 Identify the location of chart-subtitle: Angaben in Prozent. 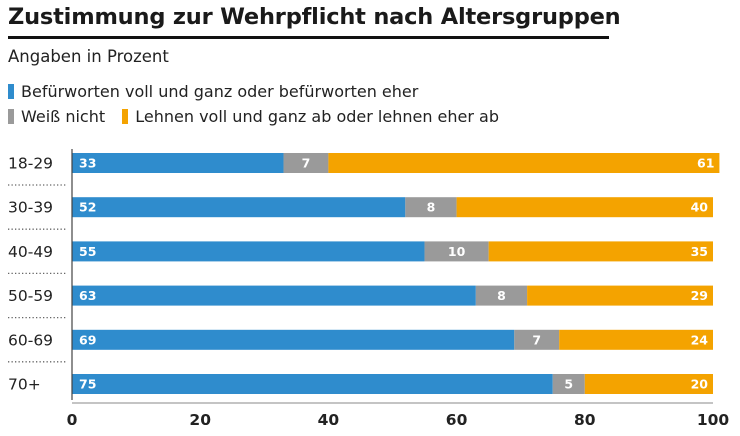
(88, 56).